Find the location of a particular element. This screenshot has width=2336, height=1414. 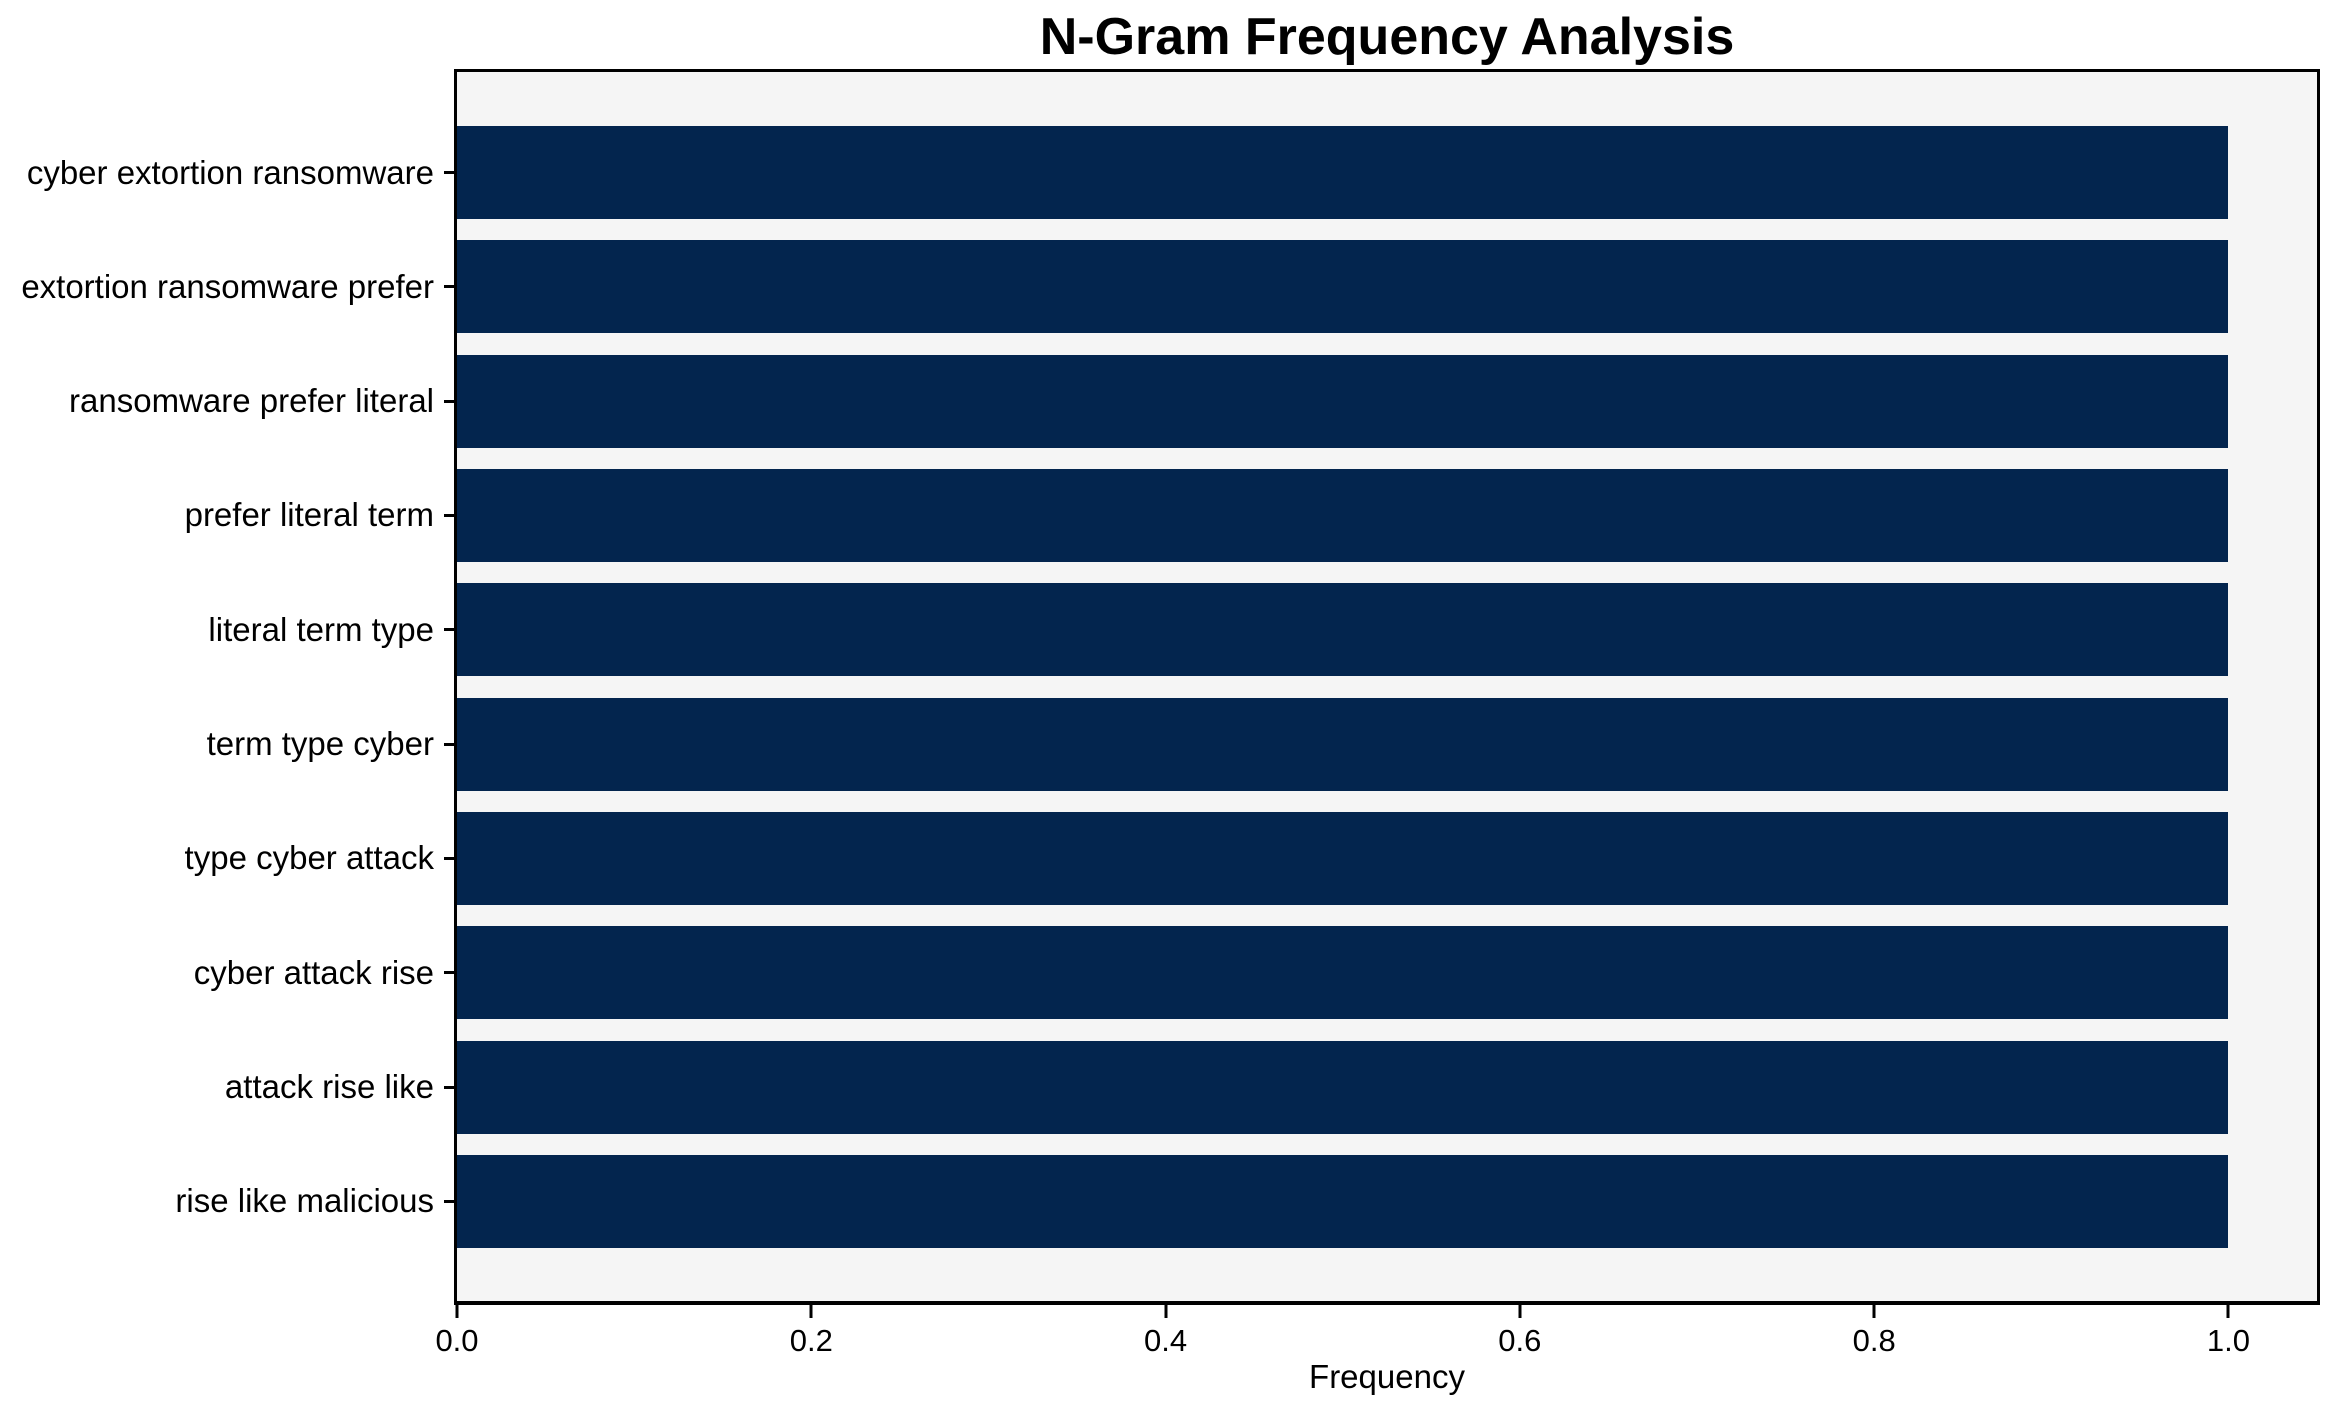

x-tick-label: 1.0 is located at coordinates (2228, 1340).